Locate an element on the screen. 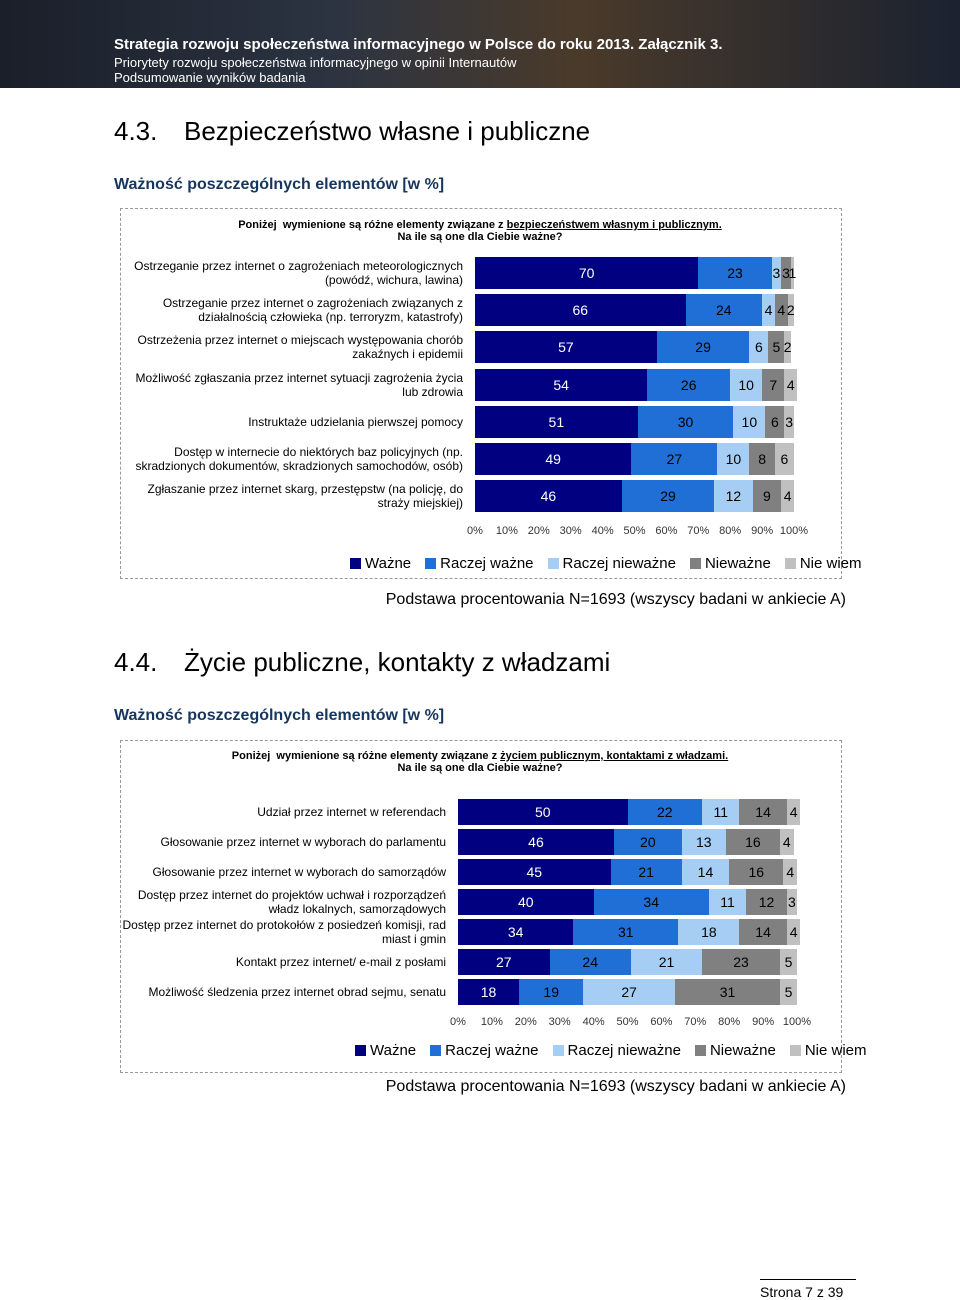 This screenshot has height=1300, width=960. category-label: Instruktaże udzielania pierwszej pomocy is located at coordinates (355, 421).